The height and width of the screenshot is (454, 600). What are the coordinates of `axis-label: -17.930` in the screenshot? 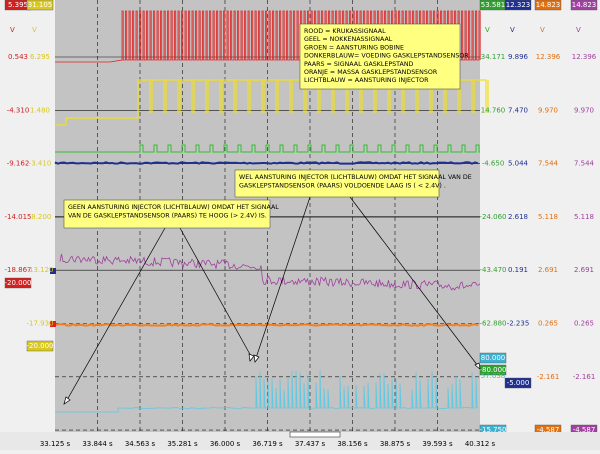 It's located at (39, 324).